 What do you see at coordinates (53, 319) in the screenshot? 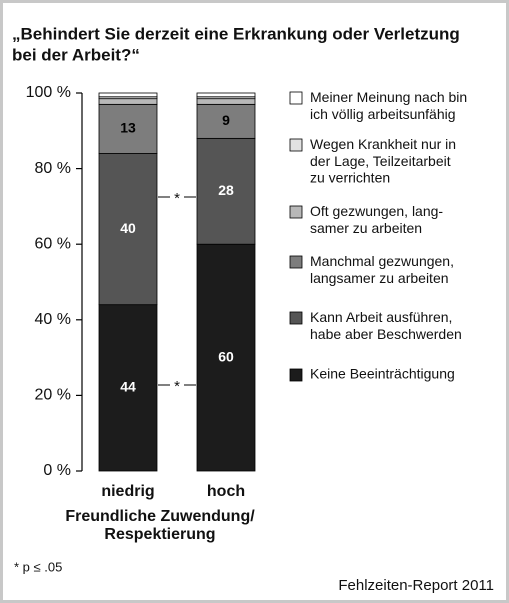
I see `y-tick-label: 40 %` at bounding box center [53, 319].